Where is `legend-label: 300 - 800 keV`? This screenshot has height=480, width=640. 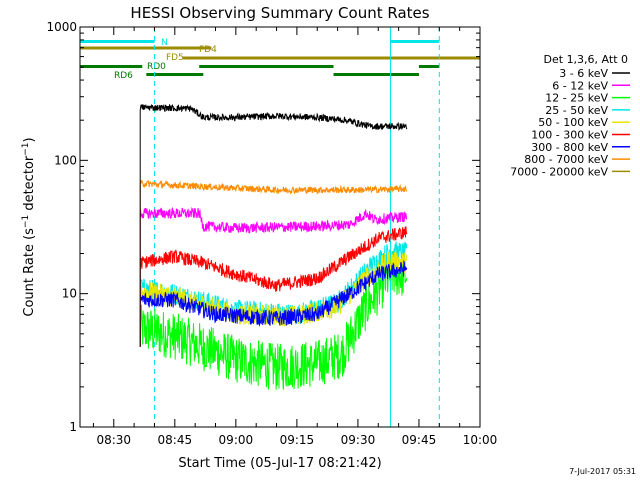
legend-label: 300 - 800 keV is located at coordinates (569, 147).